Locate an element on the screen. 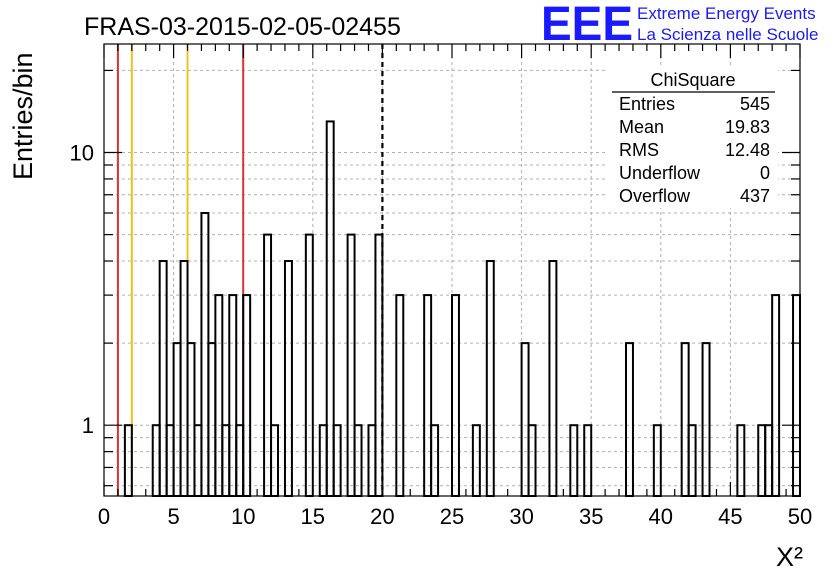 Image resolution: width=836 pixels, height=577 pixels. chart-title: FRAS-03-2015-02-05-02455 is located at coordinates (242, 27).